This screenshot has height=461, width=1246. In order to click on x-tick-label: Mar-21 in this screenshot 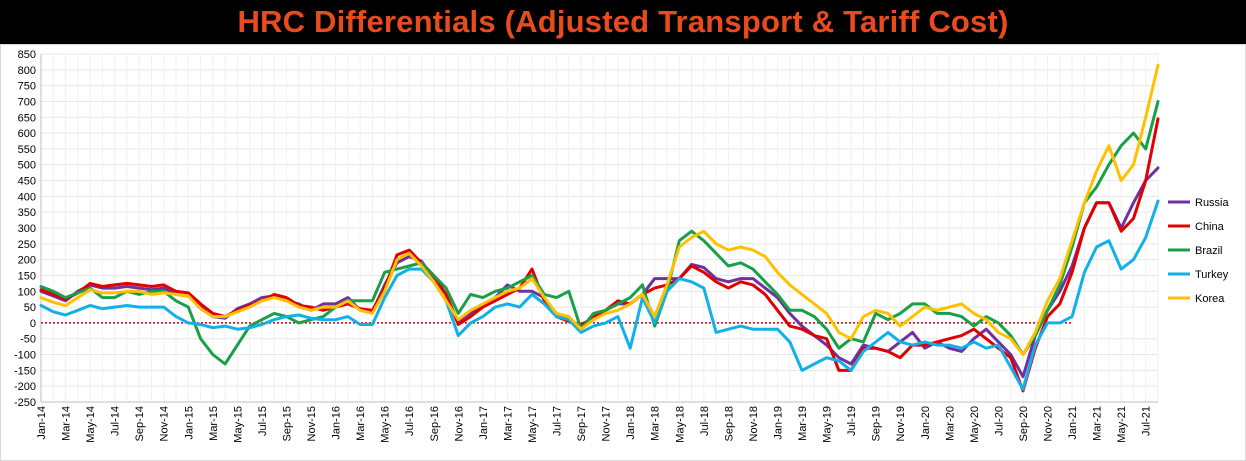, I will do `click(1098, 423)`.